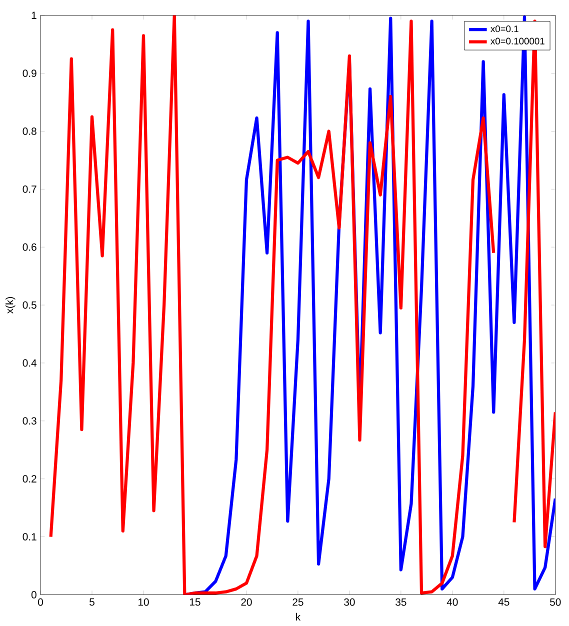 This screenshot has width=569, height=626. I want to click on y-tick-label: 1, so click(34, 15).